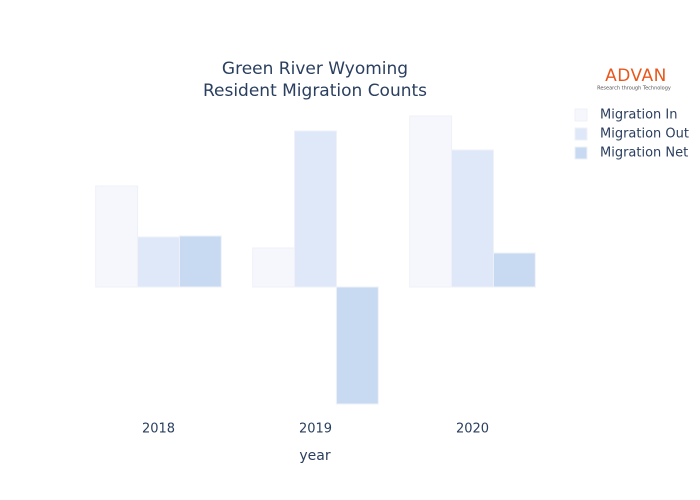  I want to click on x-tick-label: 2019, so click(315, 429).